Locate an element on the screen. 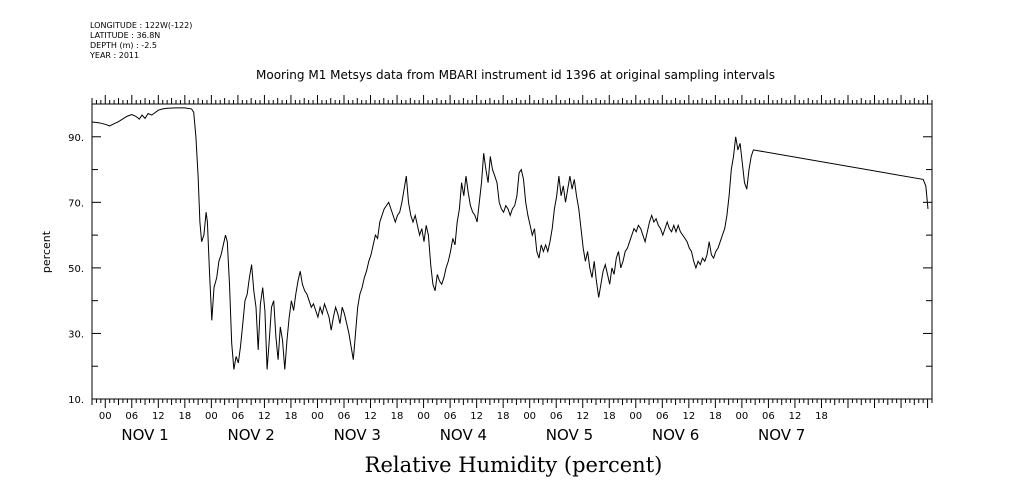 The height and width of the screenshot is (504, 1009). depth-label: DEPTH (m) : -2.5 is located at coordinates (123, 45).